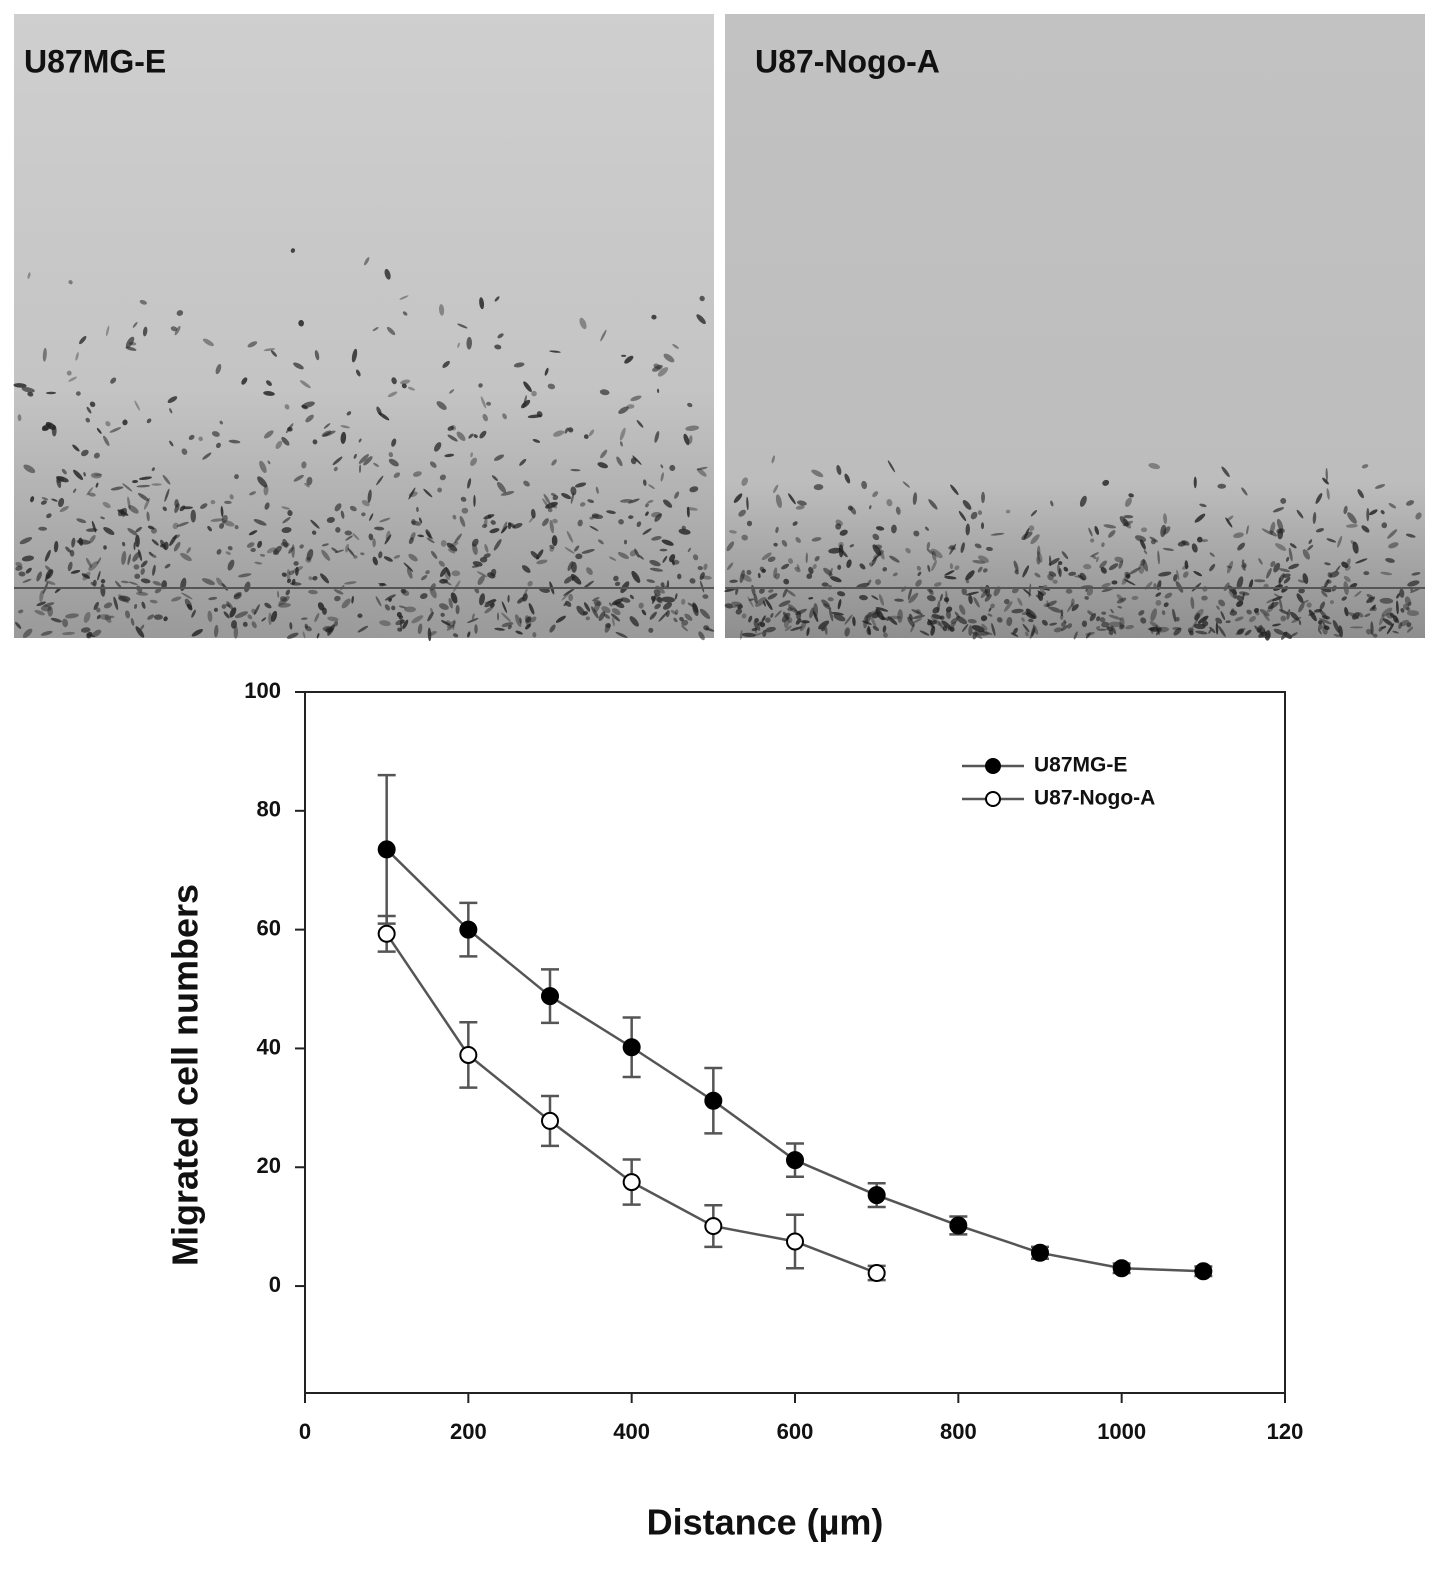  I want to click on y-axis-label: Migrated cell numbers, so click(185, 1075).